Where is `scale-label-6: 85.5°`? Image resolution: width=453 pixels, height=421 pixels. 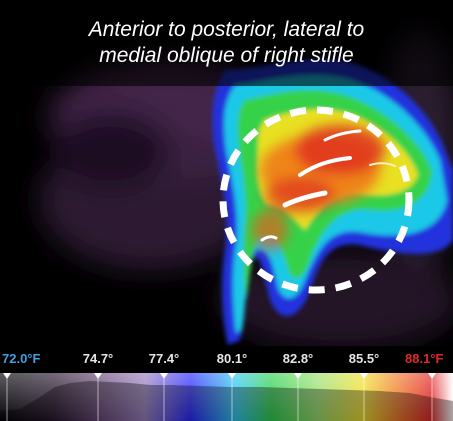
scale-label-6: 85.5° is located at coordinates (364, 358).